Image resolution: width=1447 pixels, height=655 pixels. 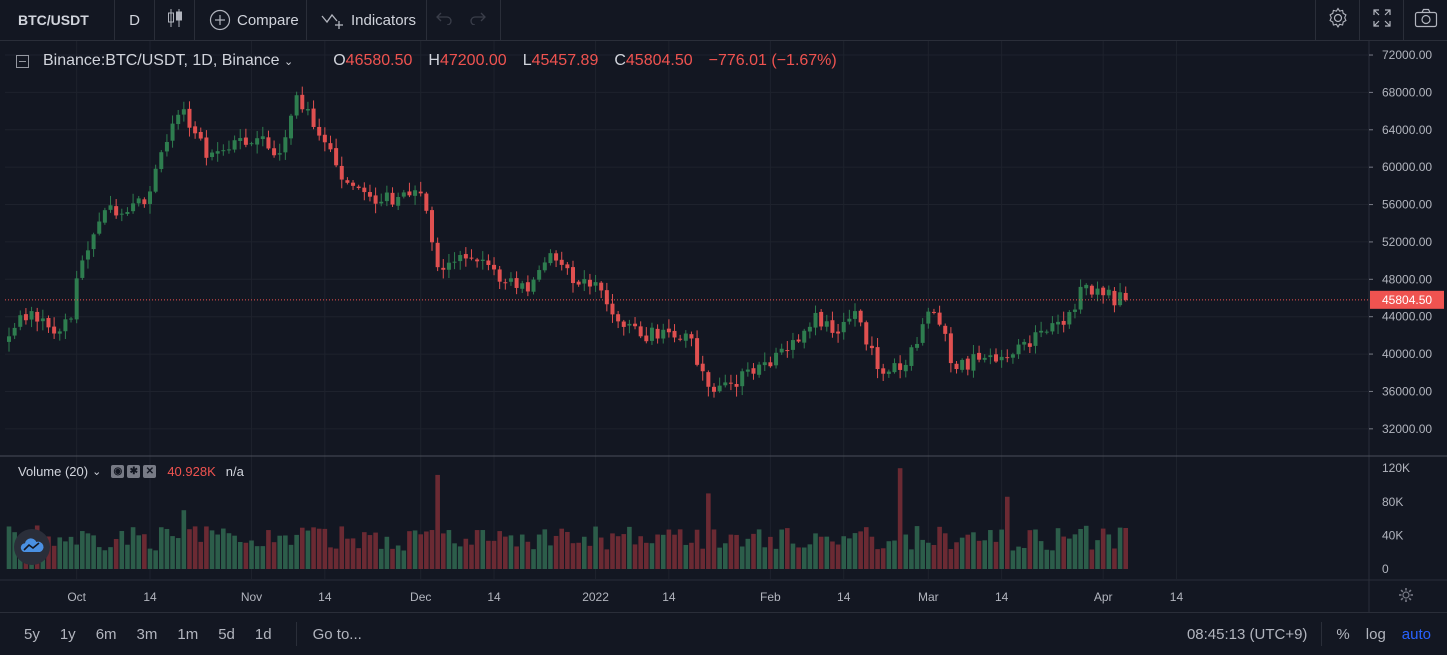 What do you see at coordinates (1002, 597) in the screenshot?
I see `x-tick-label: 14` at bounding box center [1002, 597].